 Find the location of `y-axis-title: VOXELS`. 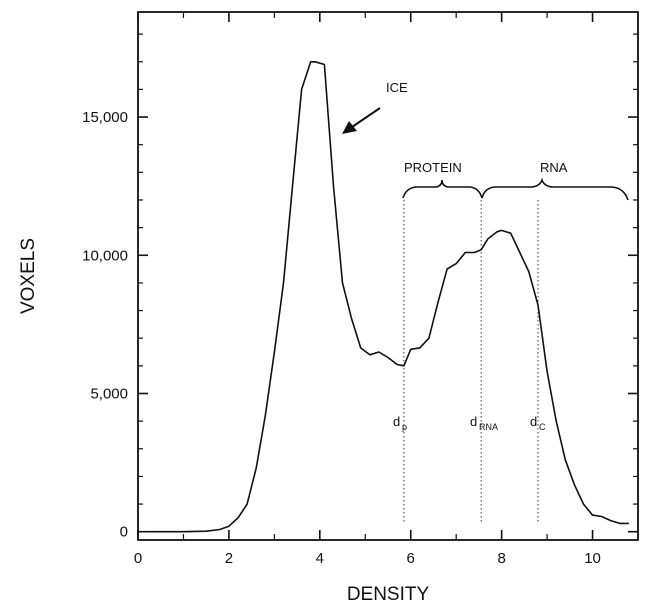

y-axis-title: VOXELS is located at coordinates (28, 276).